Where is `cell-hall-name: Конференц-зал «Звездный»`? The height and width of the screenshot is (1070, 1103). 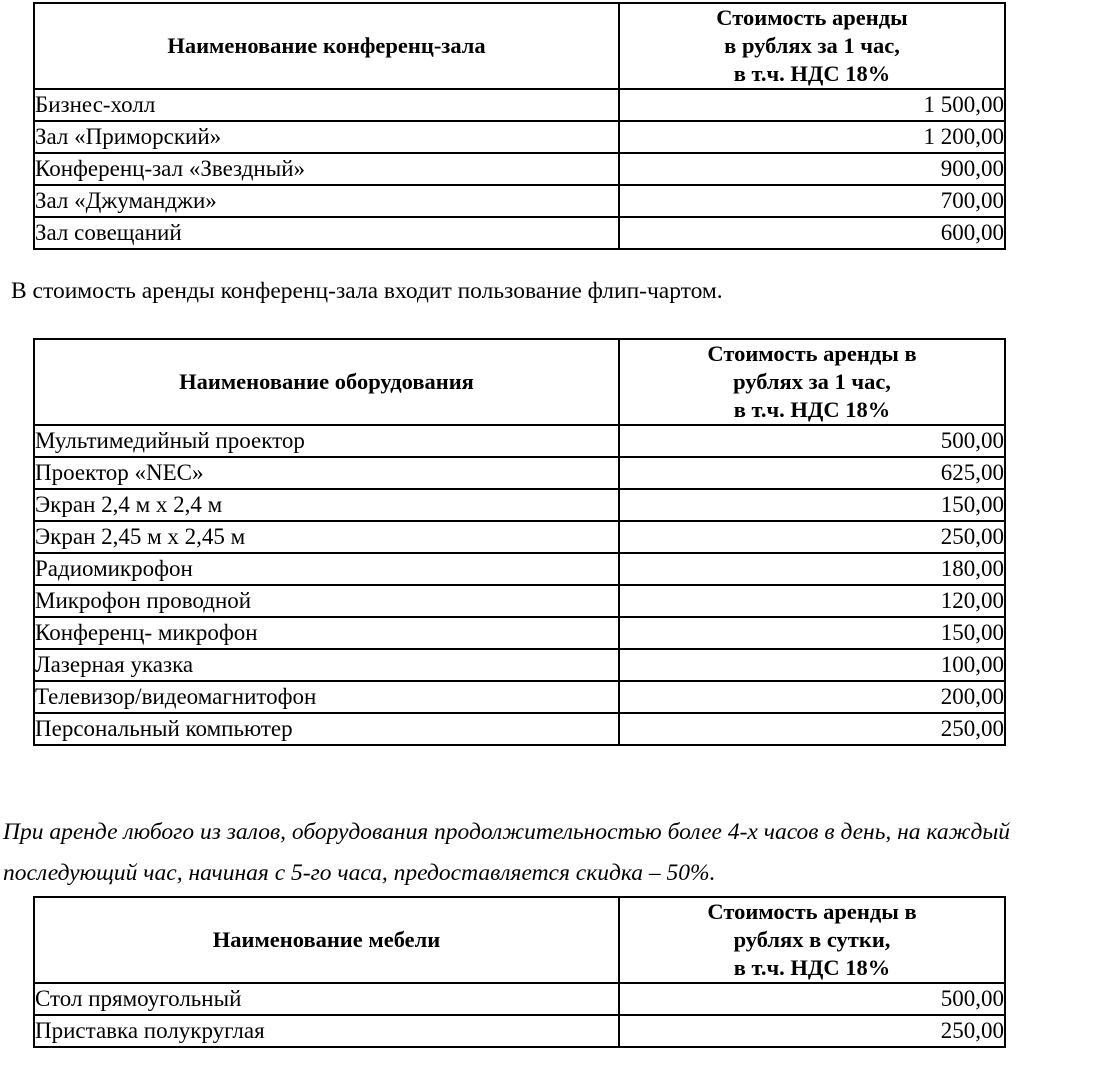 cell-hall-name: Конференц-зал «Звездный» is located at coordinates (326, 169).